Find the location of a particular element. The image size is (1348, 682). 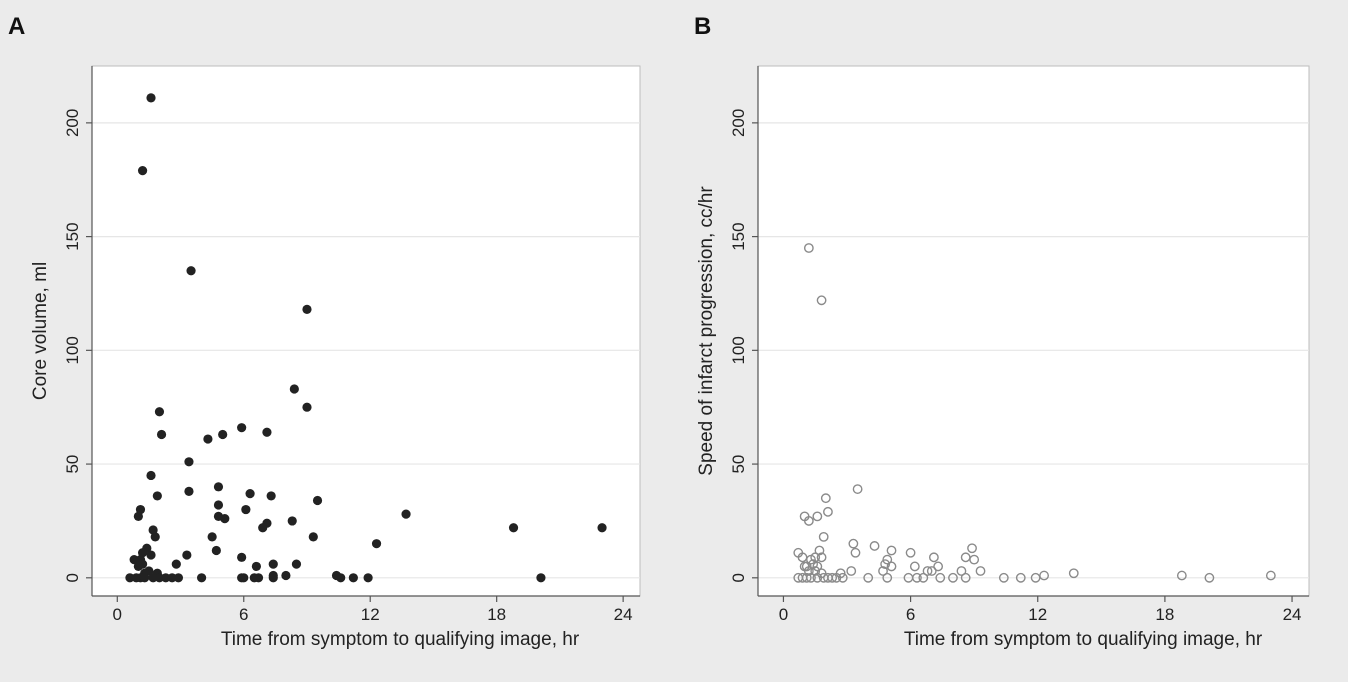

panel-a-x-tick-label: 12 is located at coordinates (370, 614).